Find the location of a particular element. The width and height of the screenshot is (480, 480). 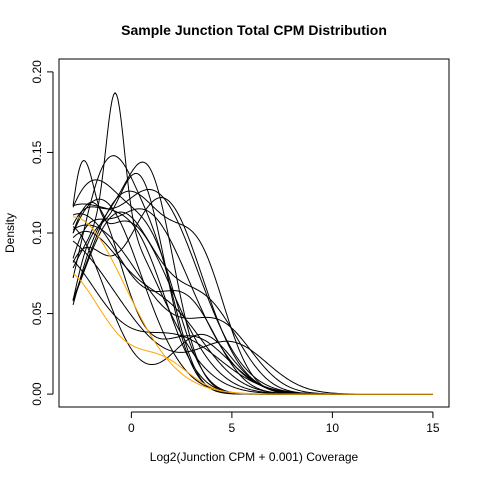

x-tick-label: 15 is located at coordinates (433, 428).